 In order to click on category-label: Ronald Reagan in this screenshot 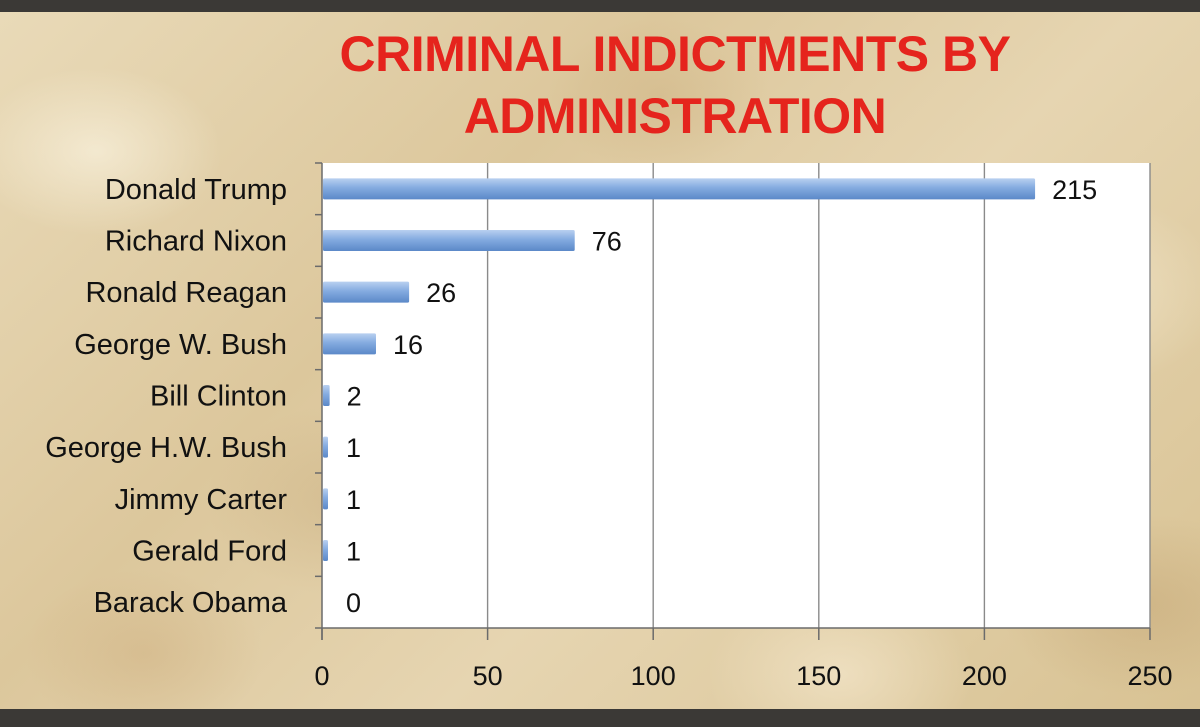, I will do `click(186, 293)`.